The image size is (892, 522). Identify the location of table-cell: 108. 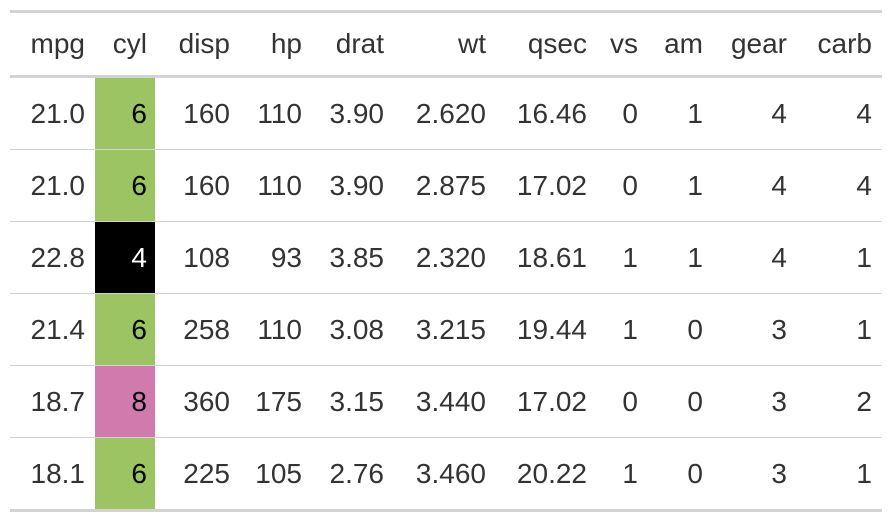
(197, 257).